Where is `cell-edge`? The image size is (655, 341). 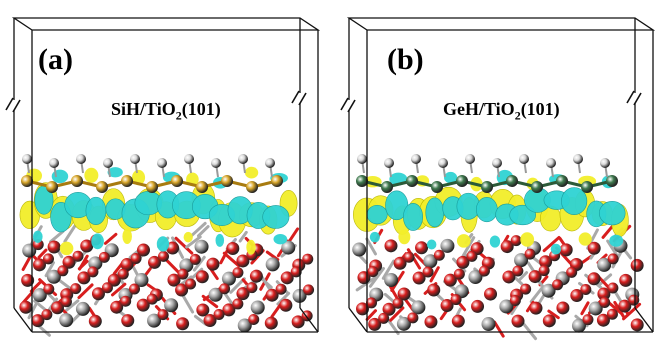 cell-edge is located at coordinates (23, 320).